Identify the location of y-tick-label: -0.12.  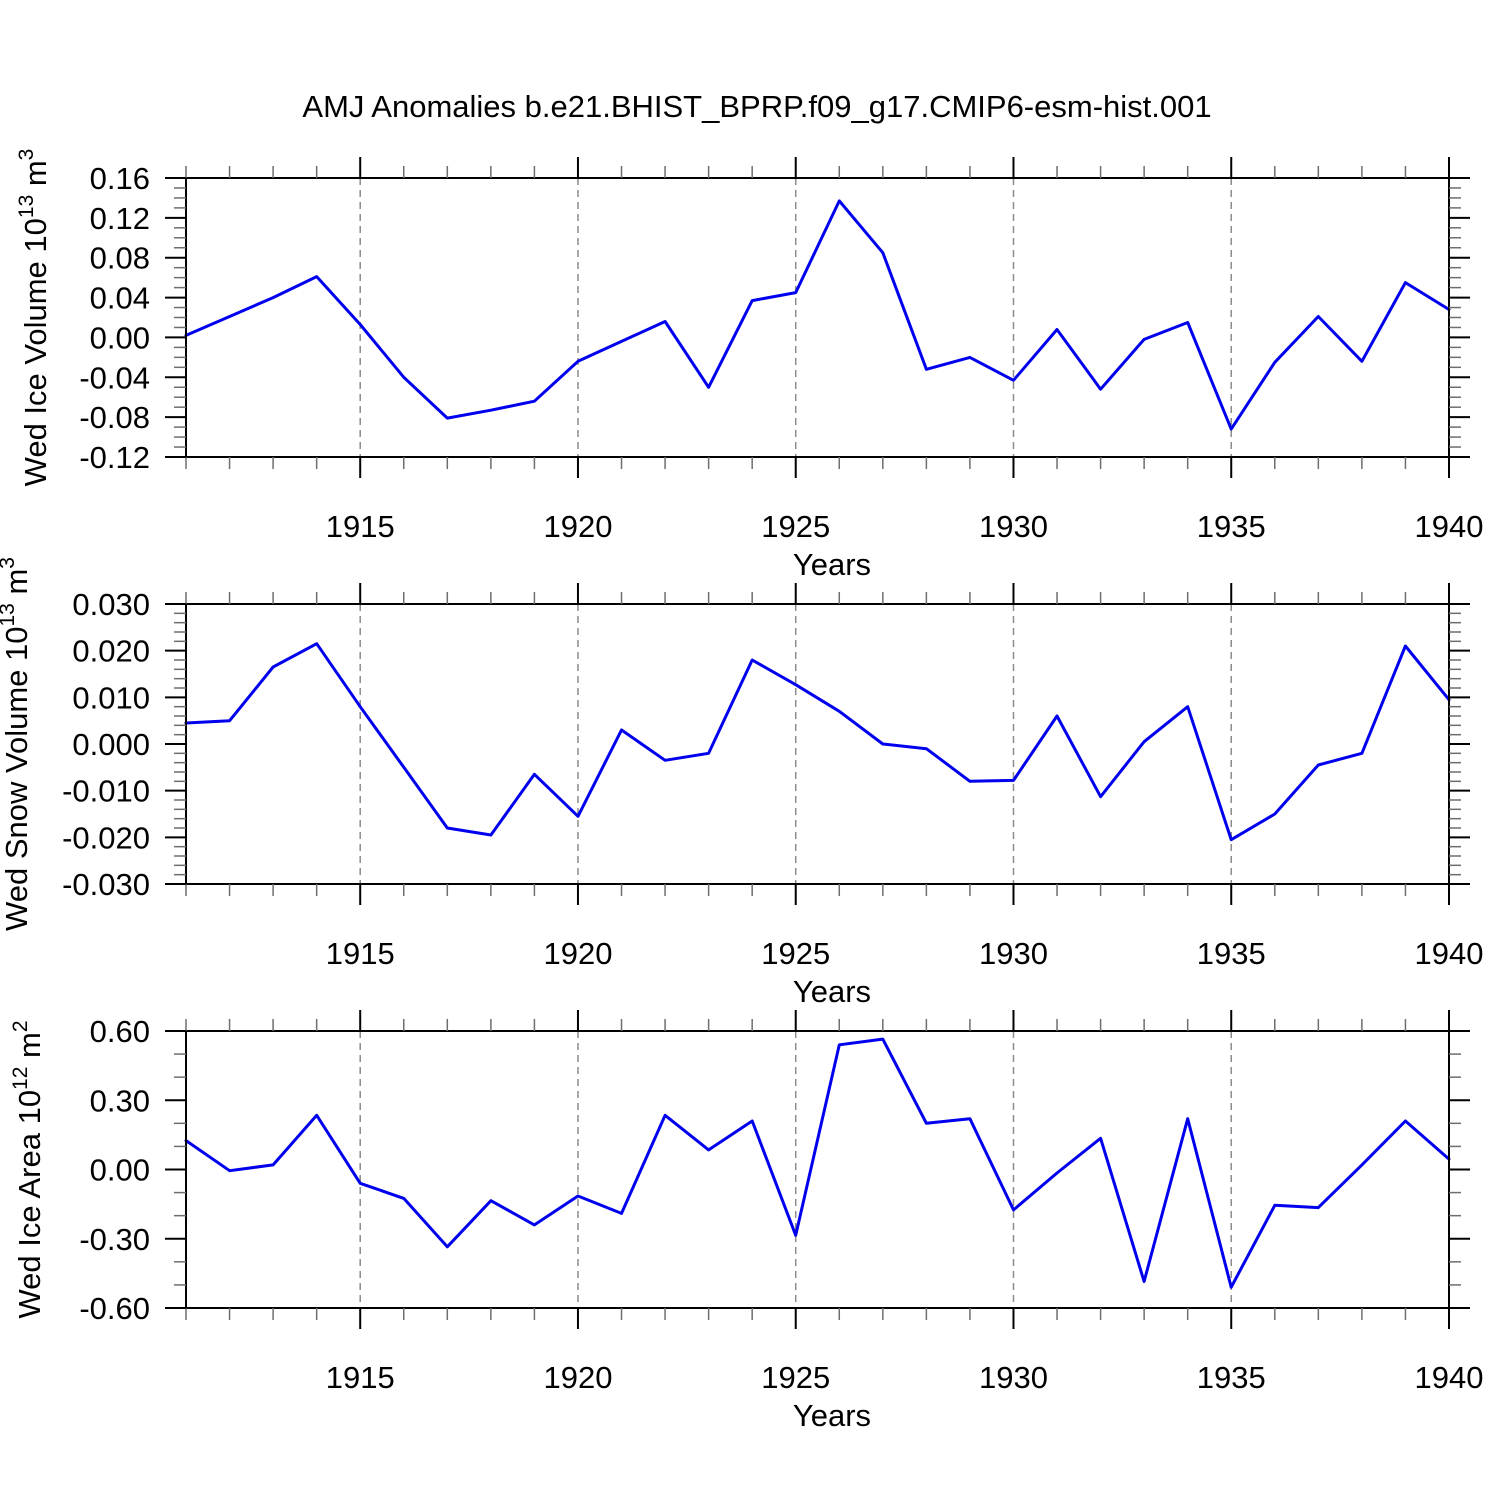
(114, 457).